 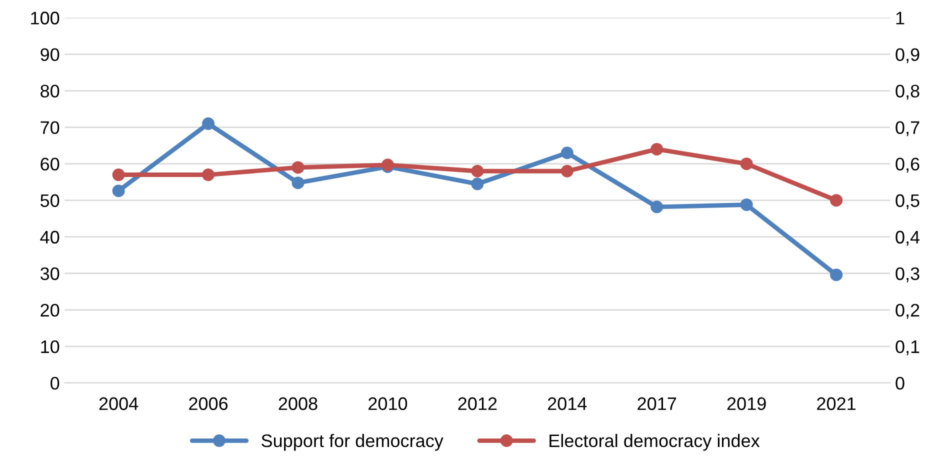 I want to click on y2-tick-label: 0,8, so click(x=908, y=92).